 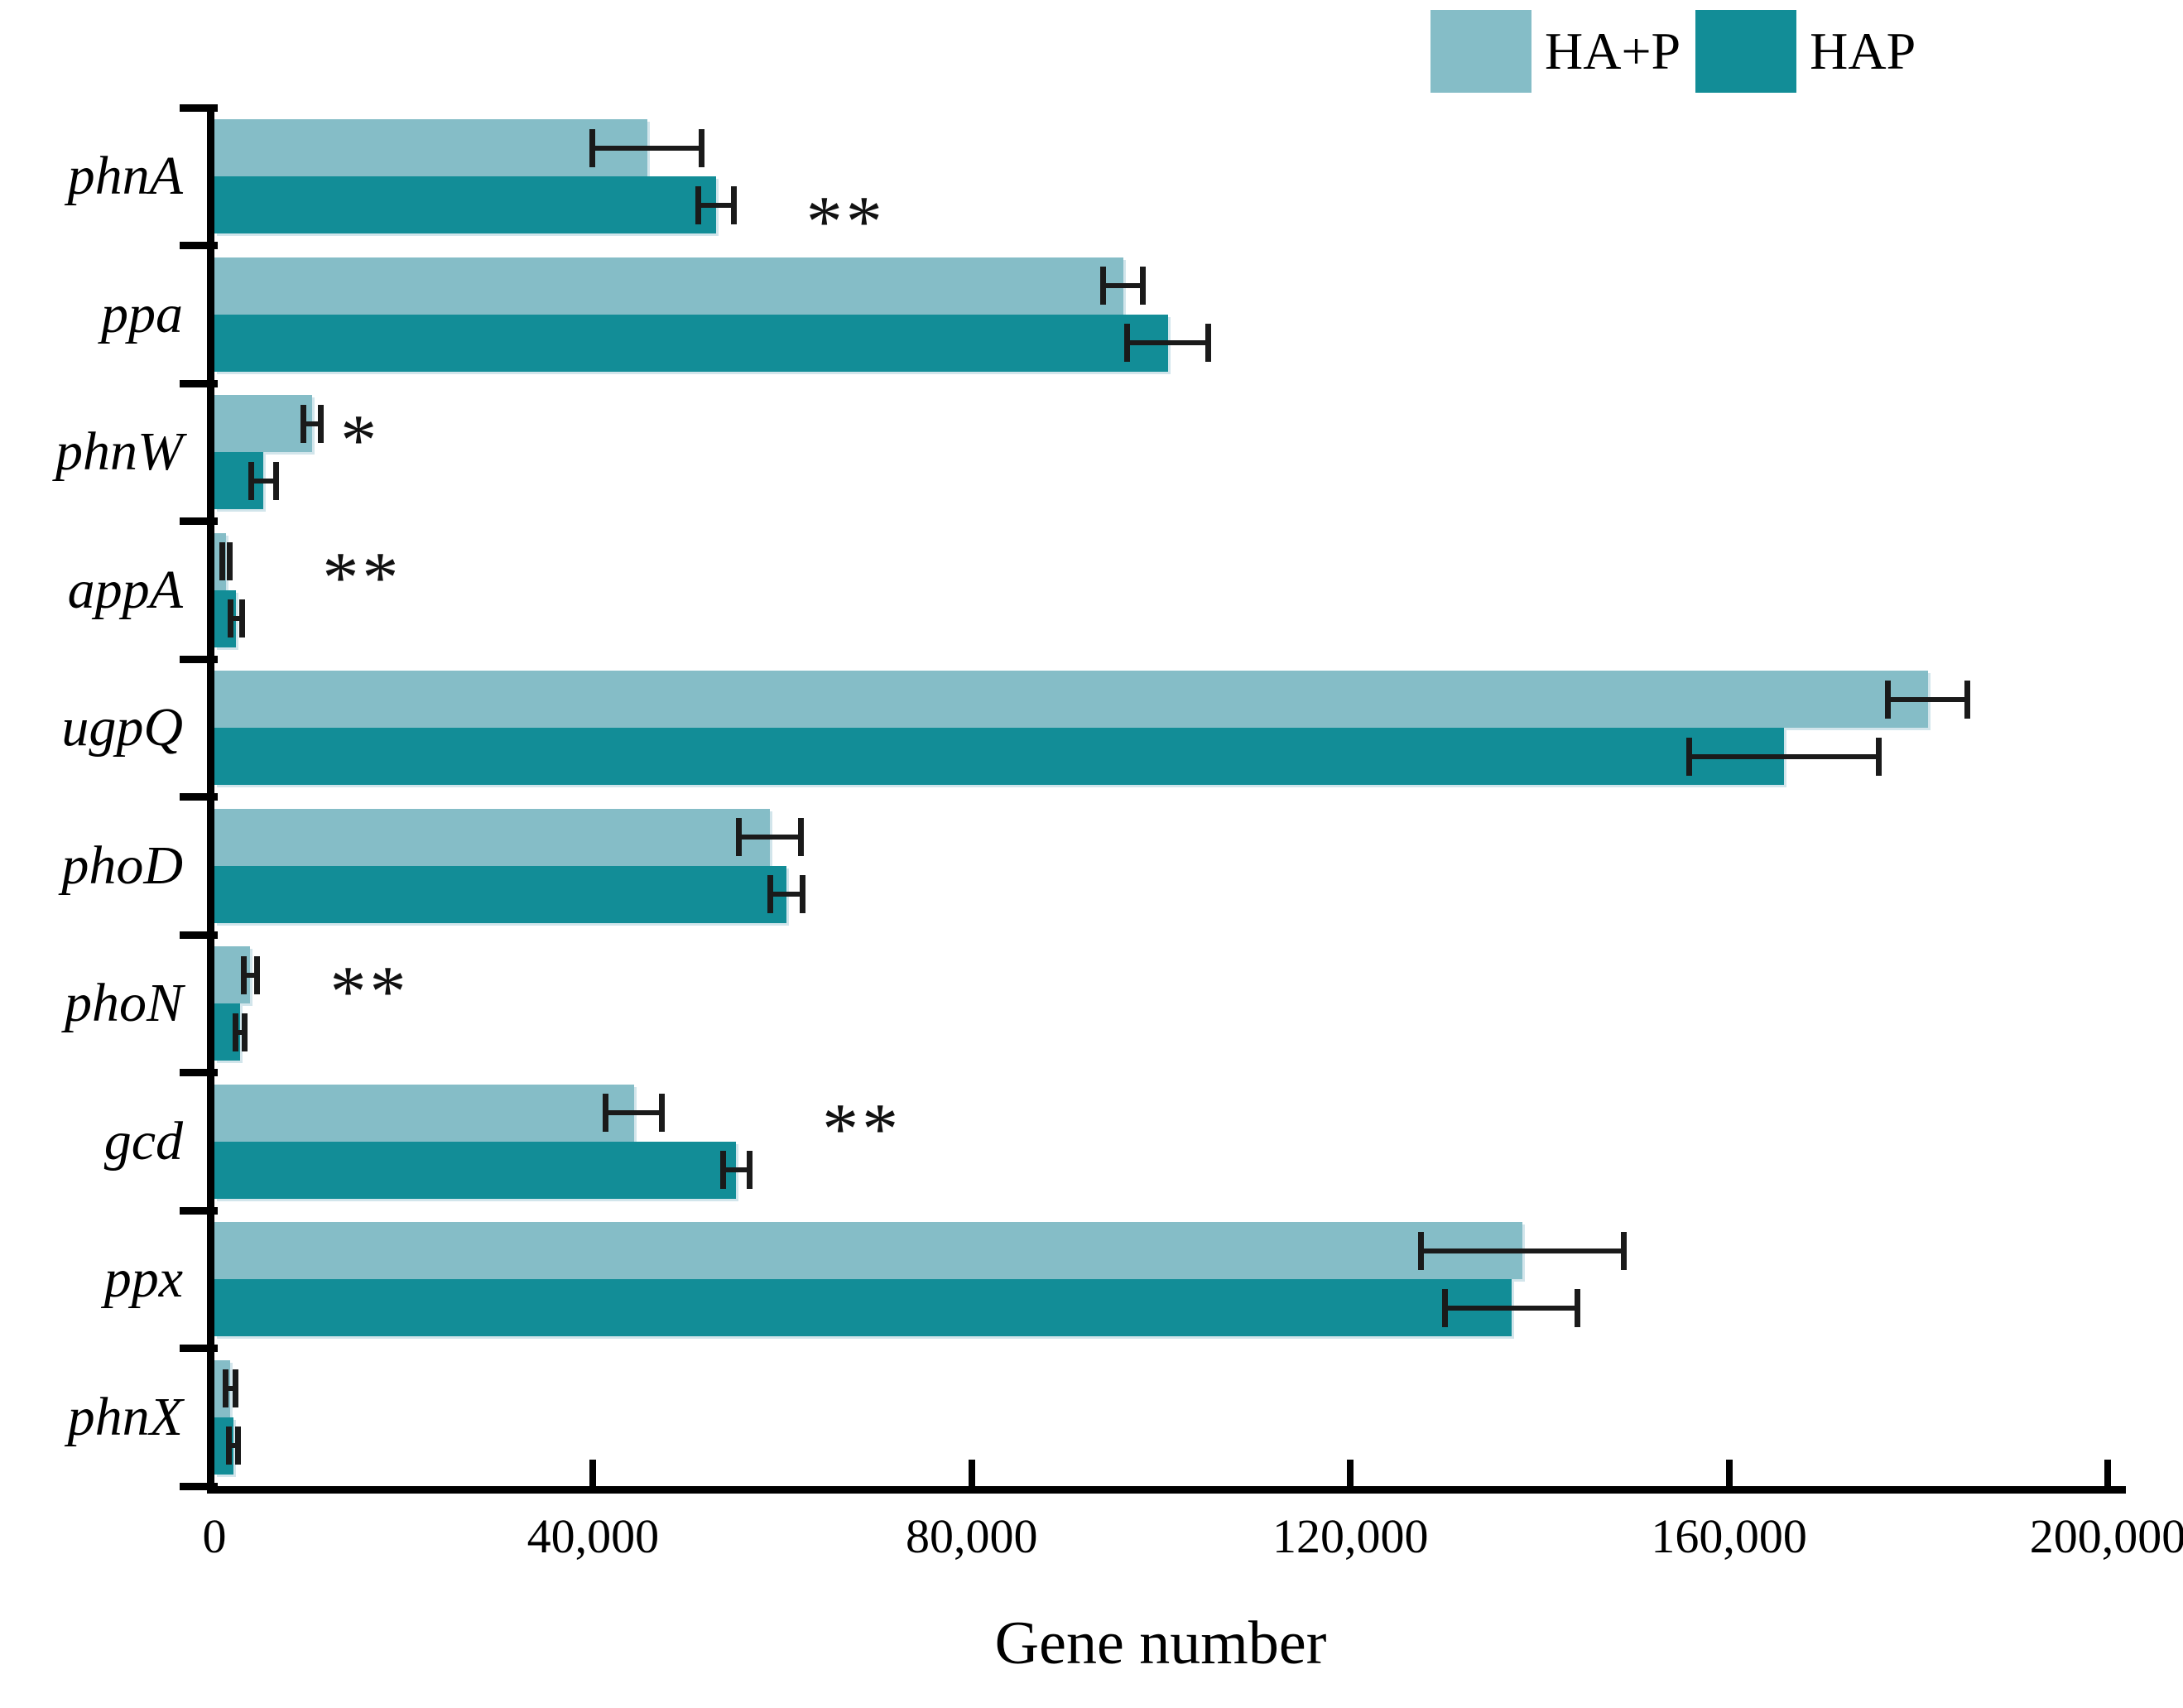 What do you see at coordinates (263, 424) in the screenshot?
I see `bar-HA+P-phnW` at bounding box center [263, 424].